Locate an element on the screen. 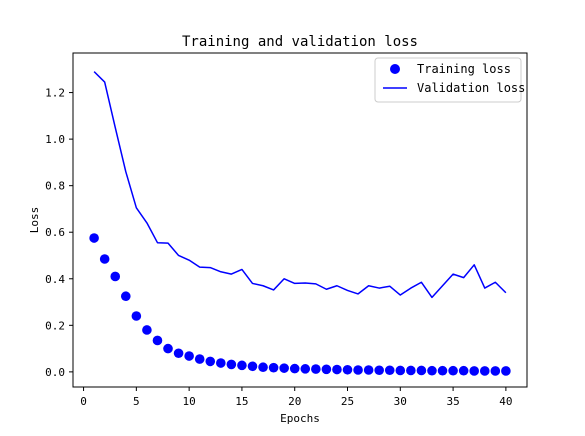  x-axis-ticks: 0 5 10 15 20 25 30 35 40 is located at coordinates (296, 397).